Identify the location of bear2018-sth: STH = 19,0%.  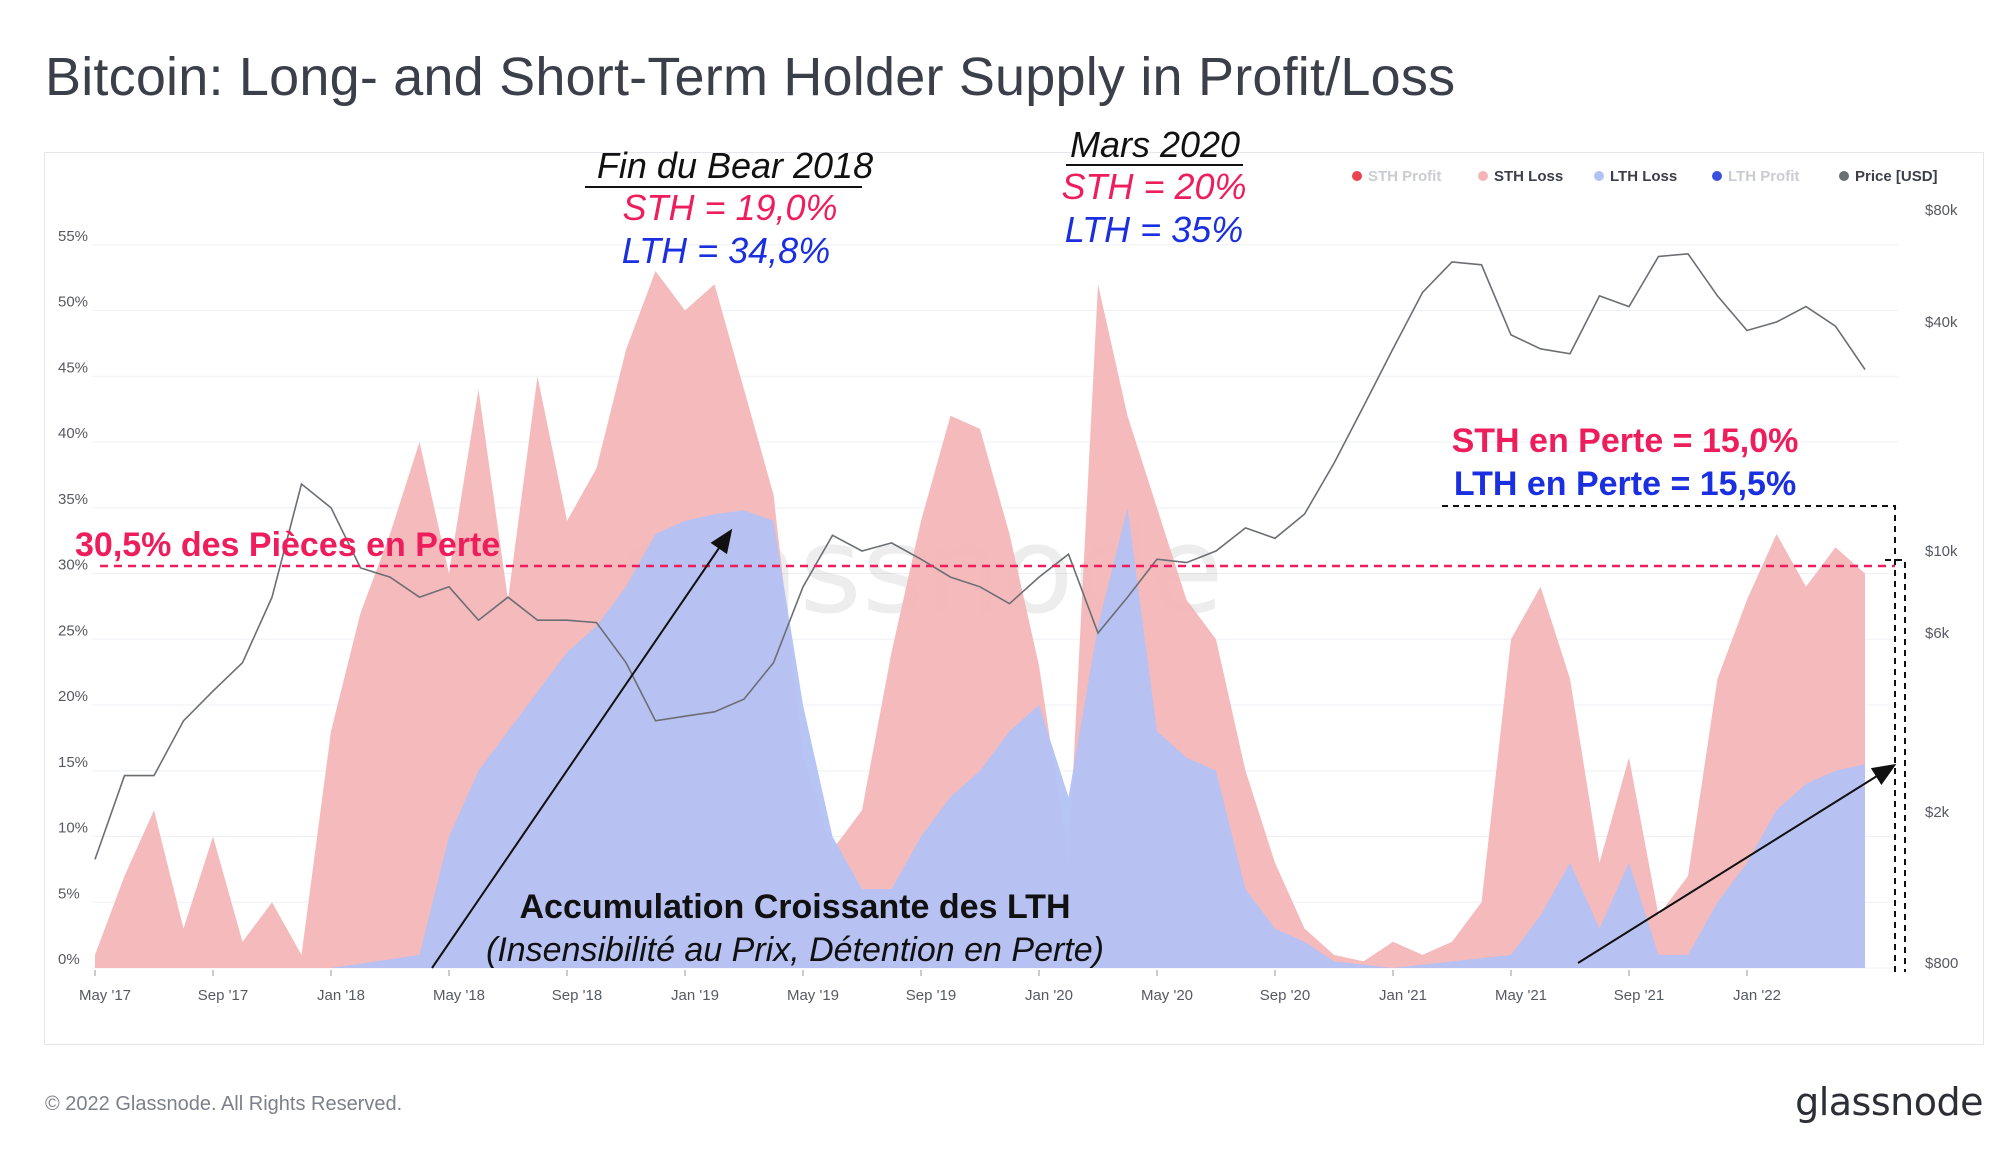
(729, 207).